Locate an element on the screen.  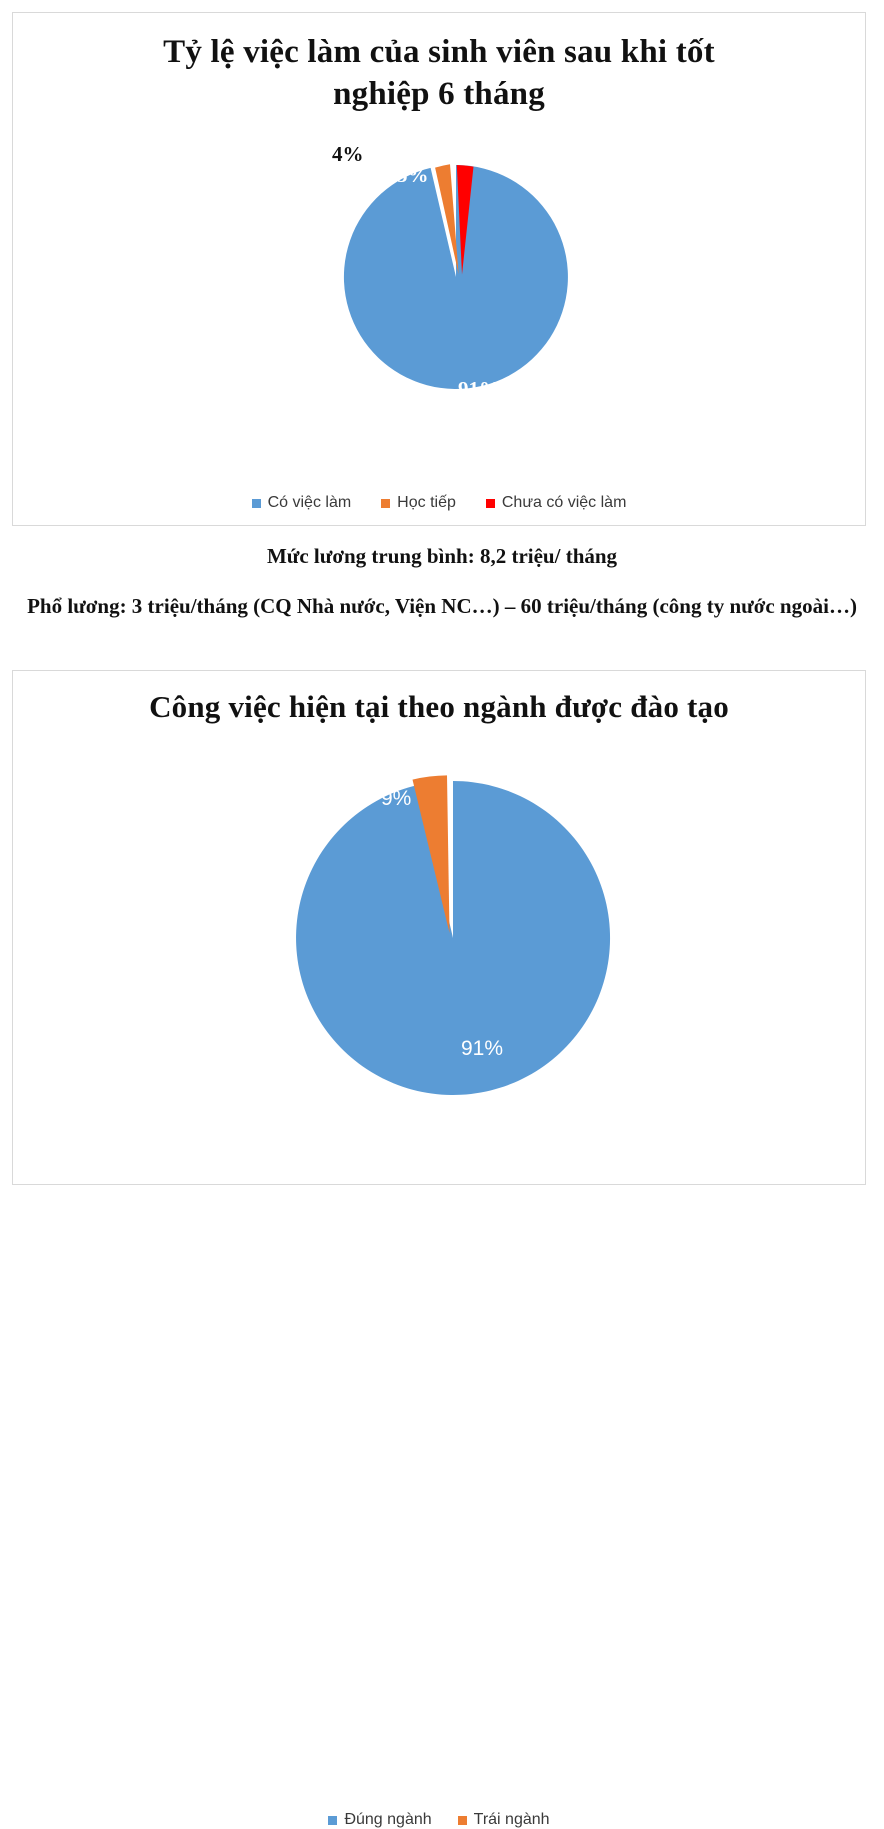
chart-one-label-red: 5% is located at coordinates (413, 175).